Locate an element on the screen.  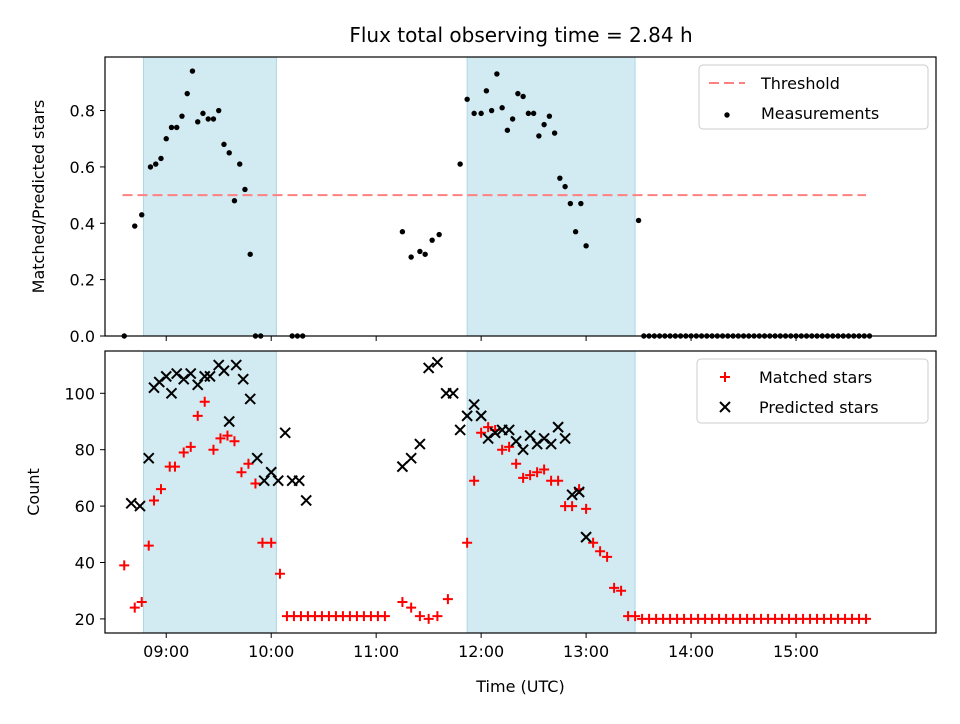
y-axis-label: Matched/Predicted stars is located at coordinates (38, 197).